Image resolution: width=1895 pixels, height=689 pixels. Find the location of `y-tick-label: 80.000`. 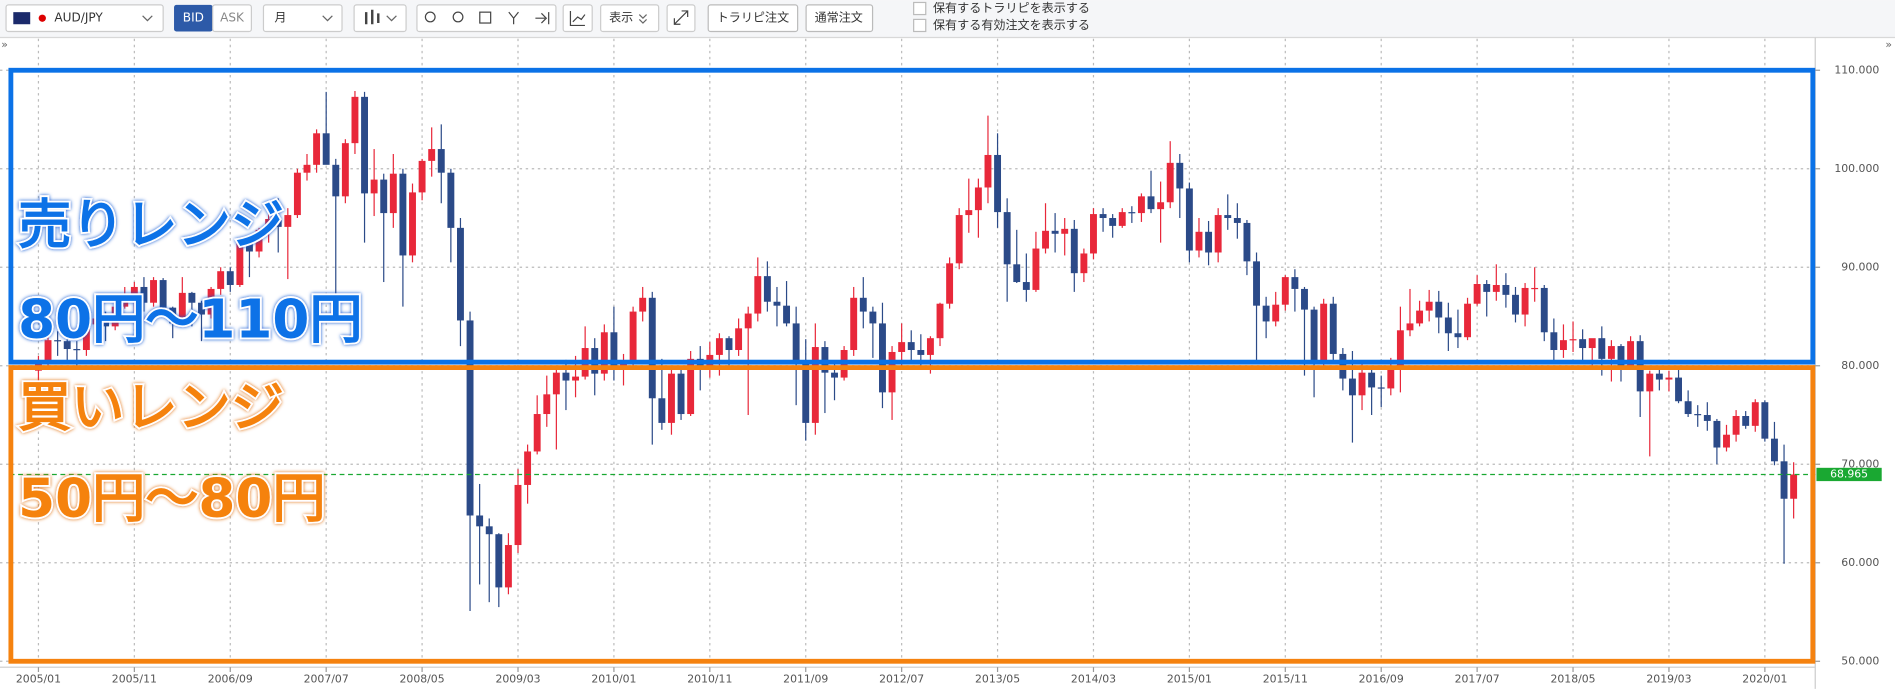

y-tick-label: 80.000 is located at coordinates (1860, 365).